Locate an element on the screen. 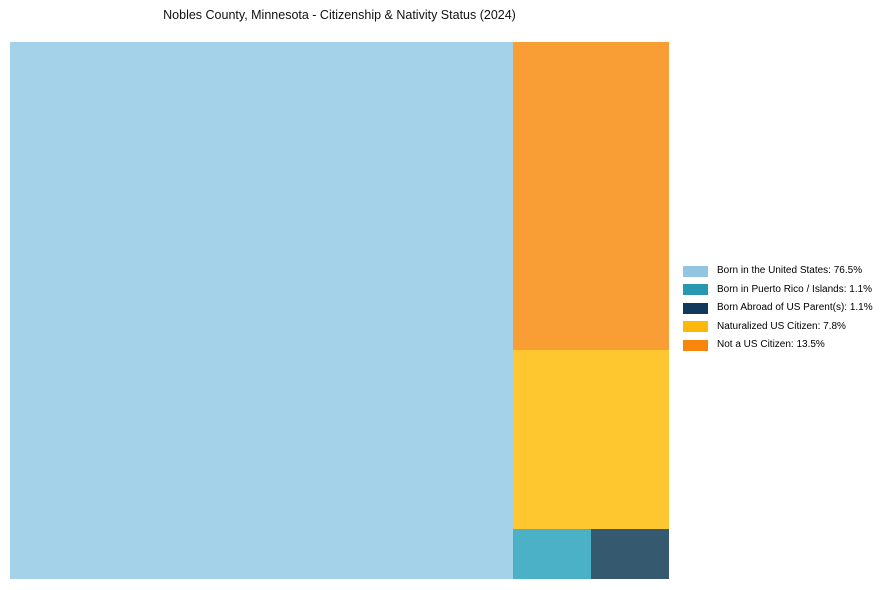 The width and height of the screenshot is (889, 590). legend-item-born-abroad-of-us-parent-s: Born Abroad of US Parent(s): 1.1% is located at coordinates (778, 308).